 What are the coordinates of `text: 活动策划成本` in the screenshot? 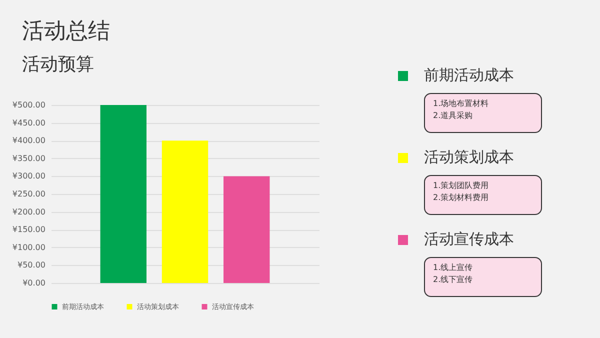 It's located at (469, 157).